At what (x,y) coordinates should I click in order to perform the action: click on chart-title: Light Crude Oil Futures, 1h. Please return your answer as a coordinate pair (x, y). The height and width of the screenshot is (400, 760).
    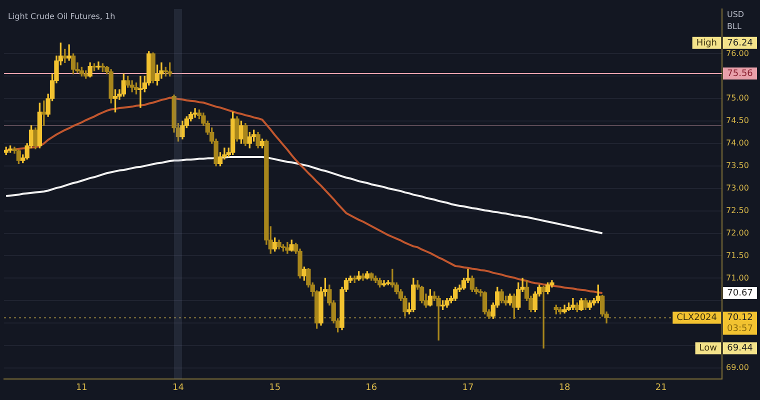
    Looking at the image, I should click on (62, 16).